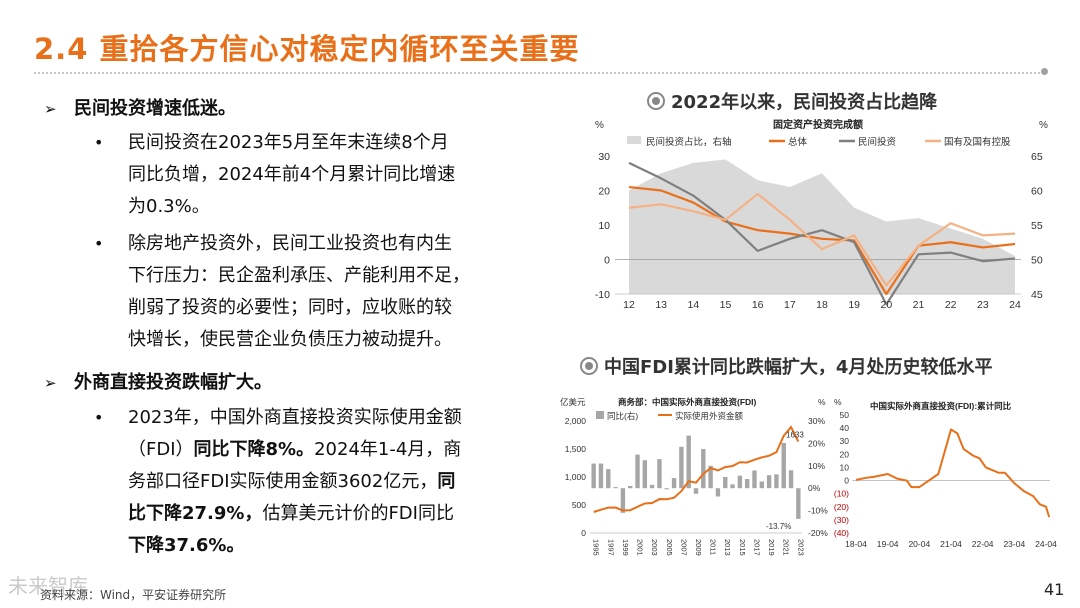  What do you see at coordinates (1046, 544) in the screenshot?
I see `x-tick: 24-04` at bounding box center [1046, 544].